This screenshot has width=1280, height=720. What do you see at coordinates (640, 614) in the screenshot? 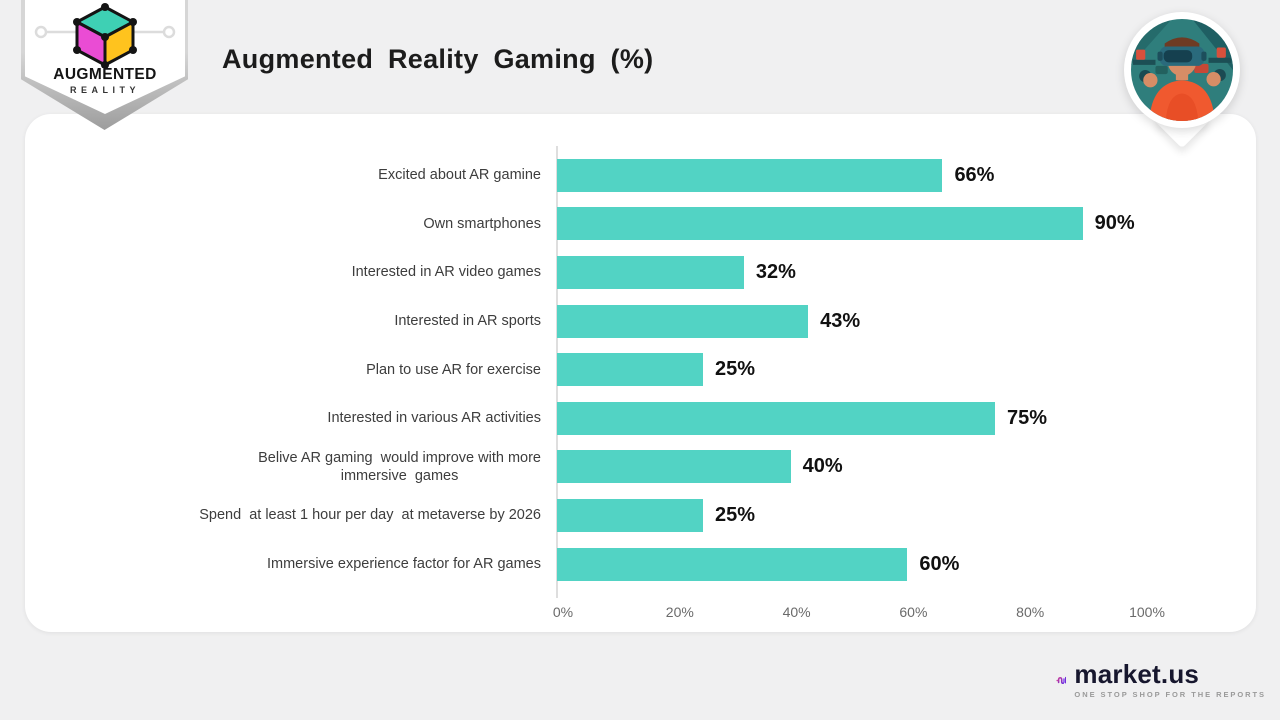
I see `x-axis-ticks: 0% 20% 40% 60% 80% 100%` at bounding box center [640, 614].